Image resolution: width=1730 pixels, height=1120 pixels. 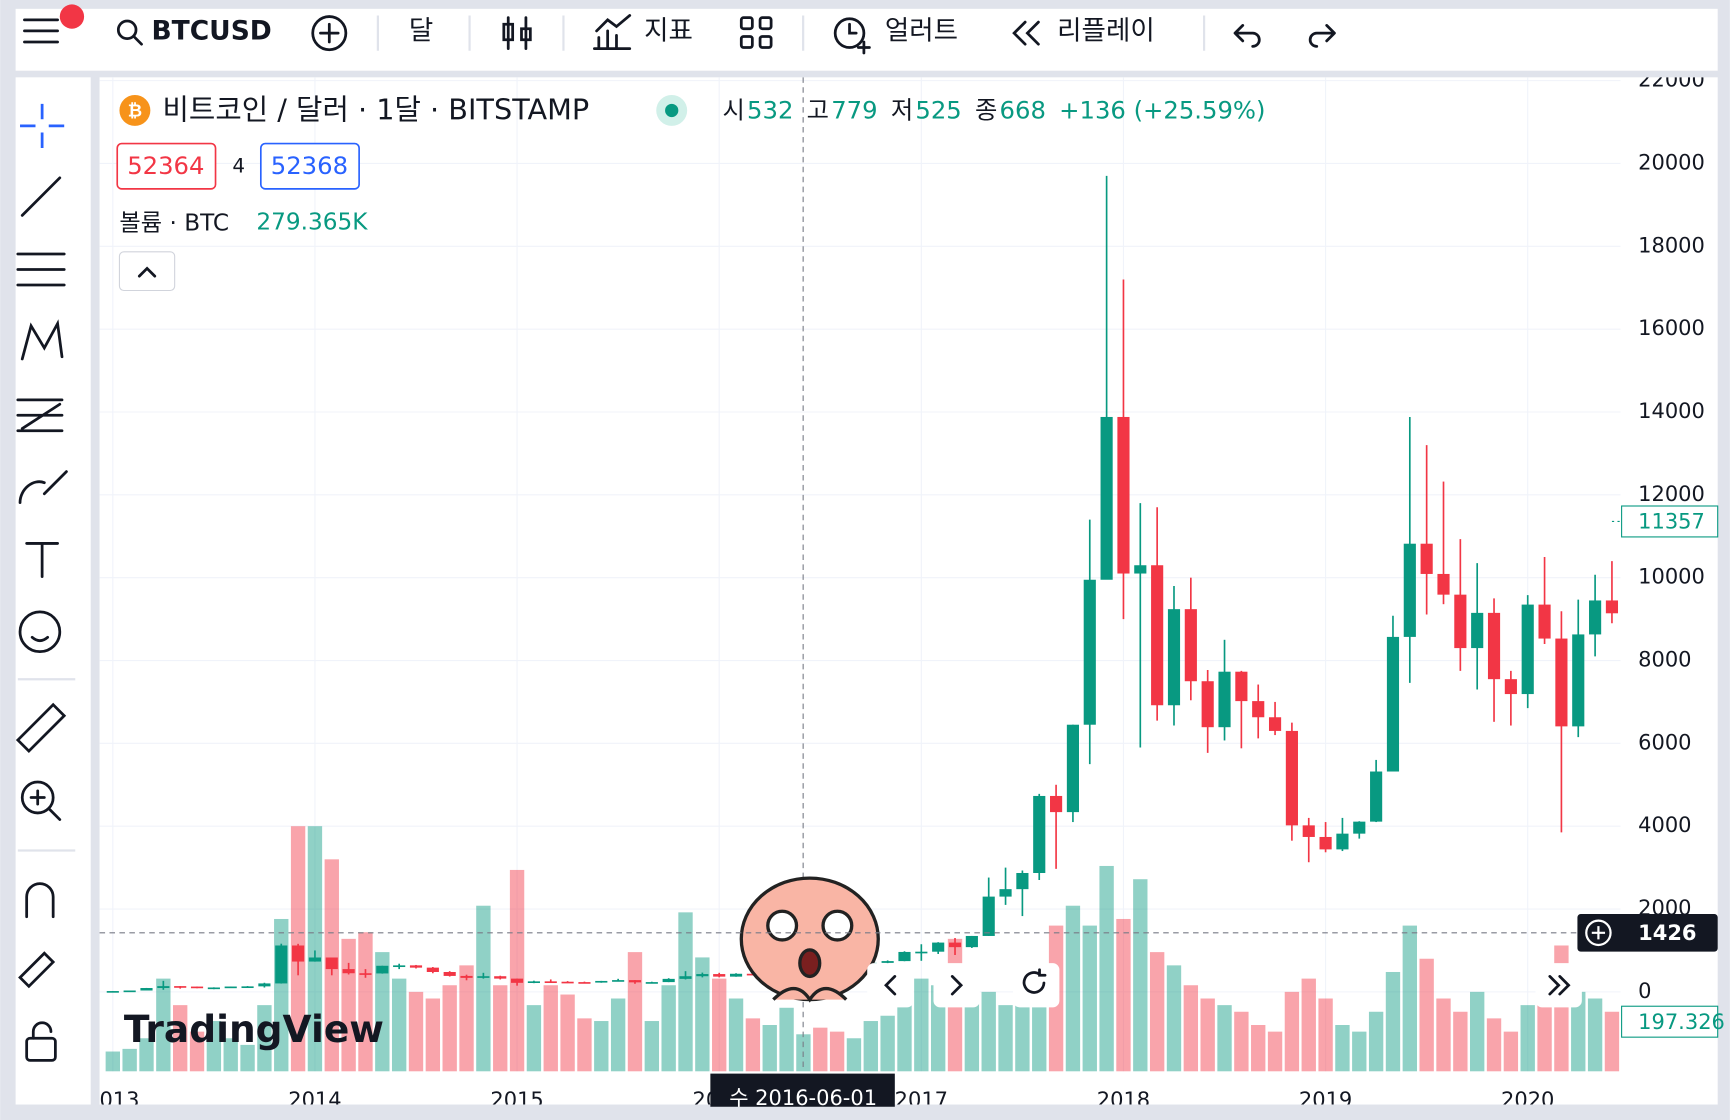 What do you see at coordinates (672, 110) in the screenshot?
I see `market-status-dot` at bounding box center [672, 110].